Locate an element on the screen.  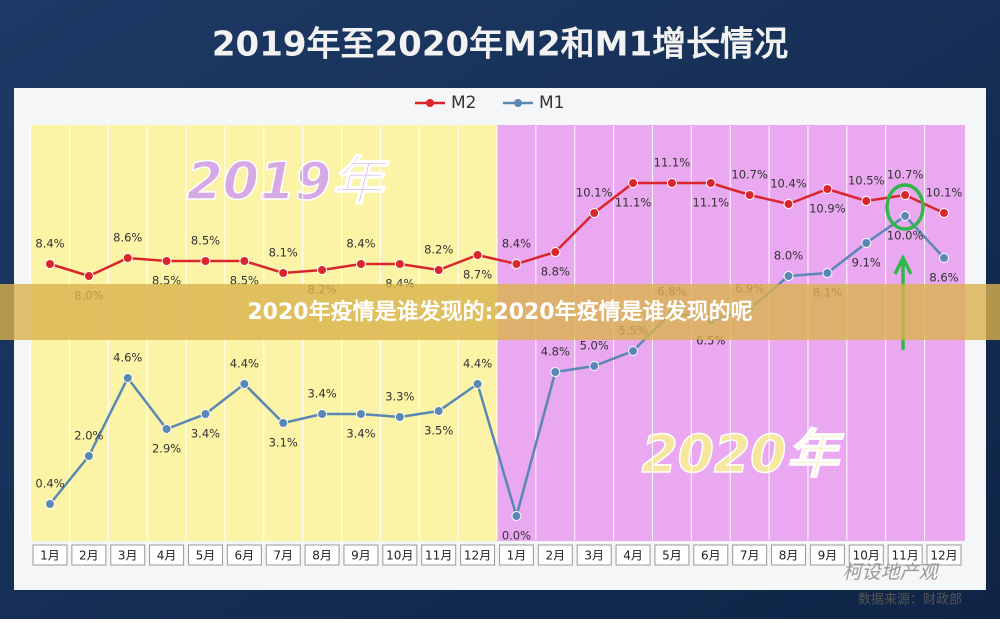
value-label: 8.5% is located at coordinates (205, 241).